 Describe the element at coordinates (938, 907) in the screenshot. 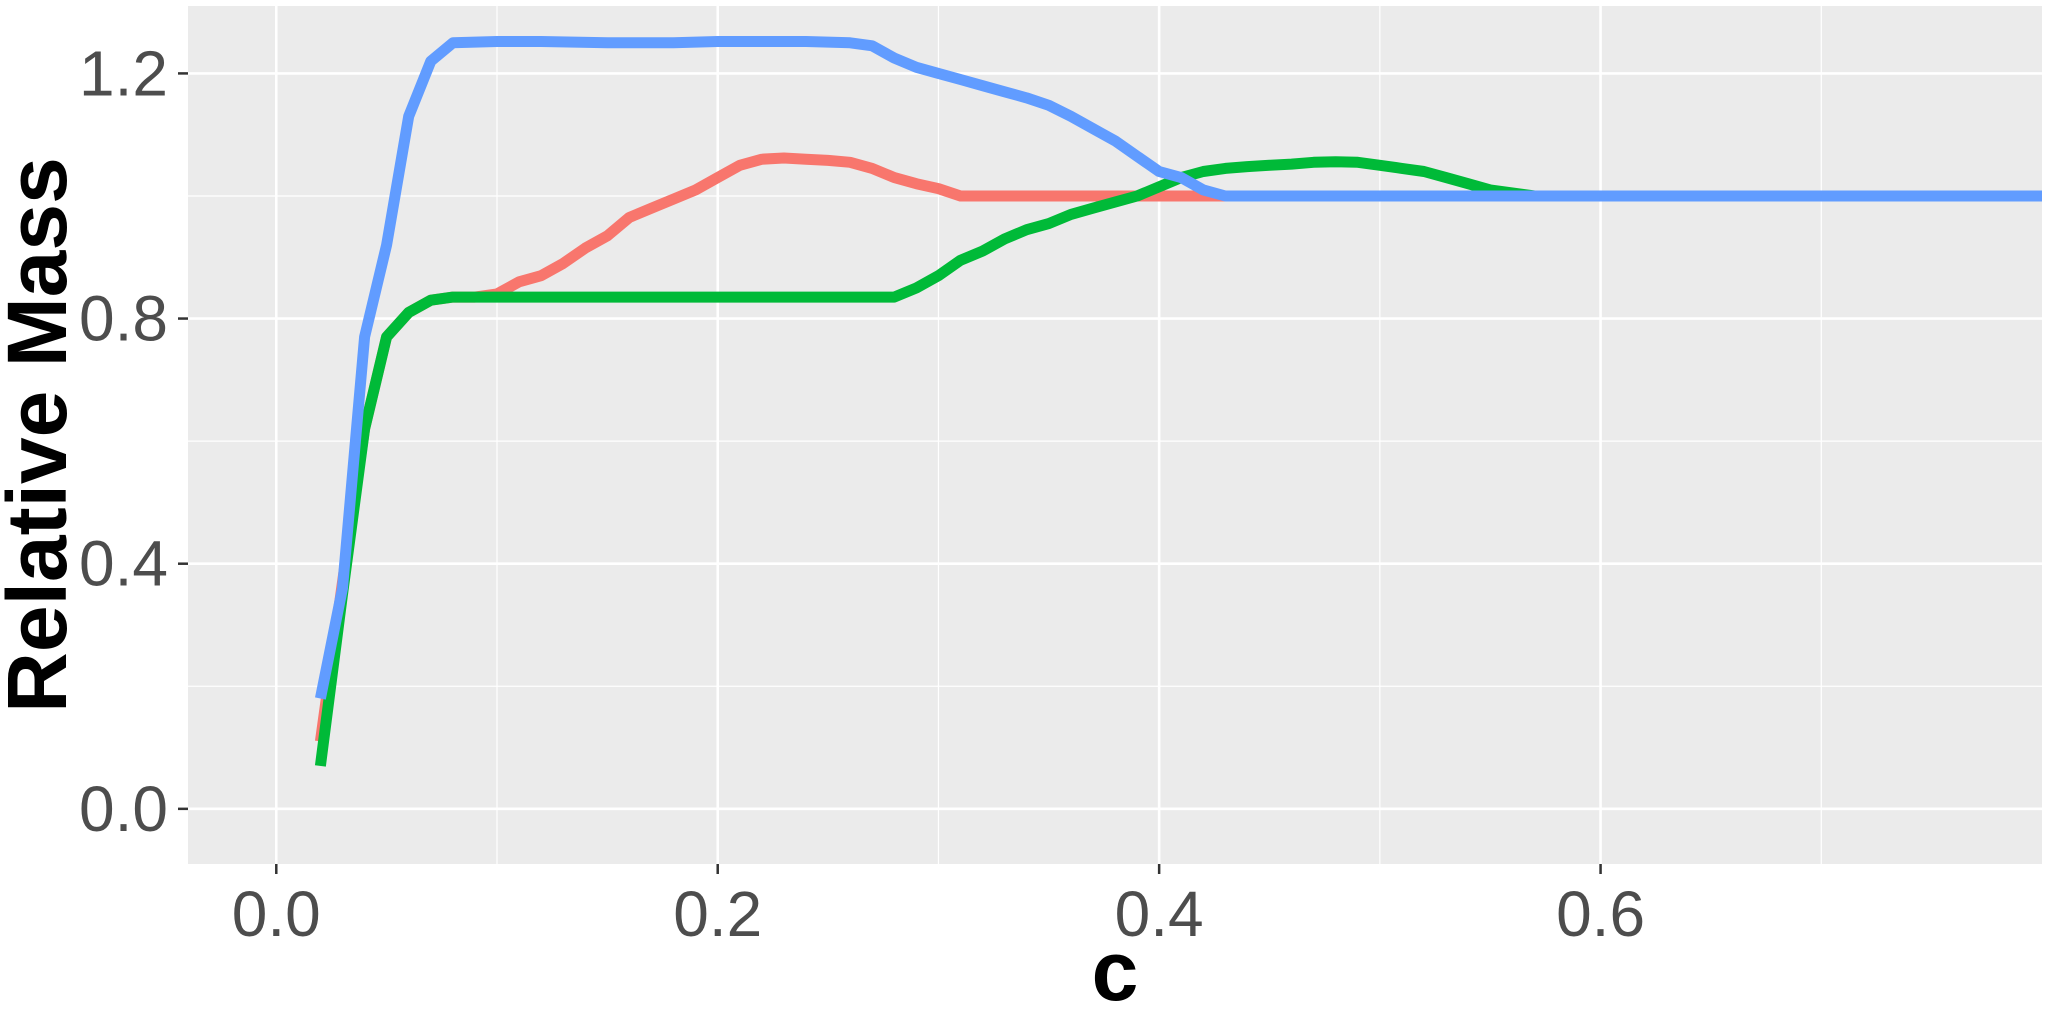

I see `x-axis-ticks: 0.0 0.2 0.4 0.6` at that location.